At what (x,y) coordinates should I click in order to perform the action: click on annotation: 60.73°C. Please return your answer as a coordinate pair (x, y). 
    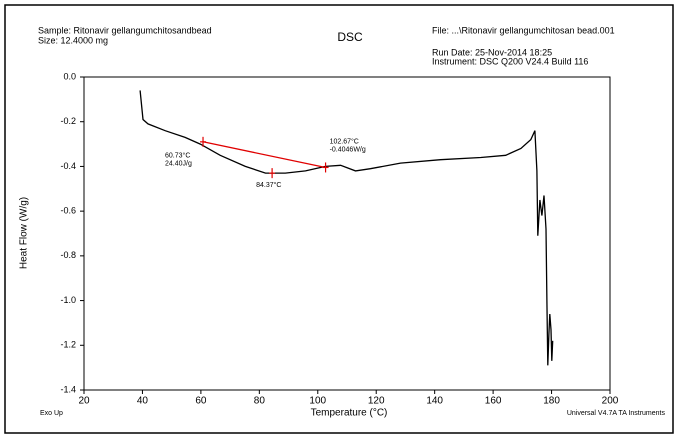
    Looking at the image, I should click on (177, 156).